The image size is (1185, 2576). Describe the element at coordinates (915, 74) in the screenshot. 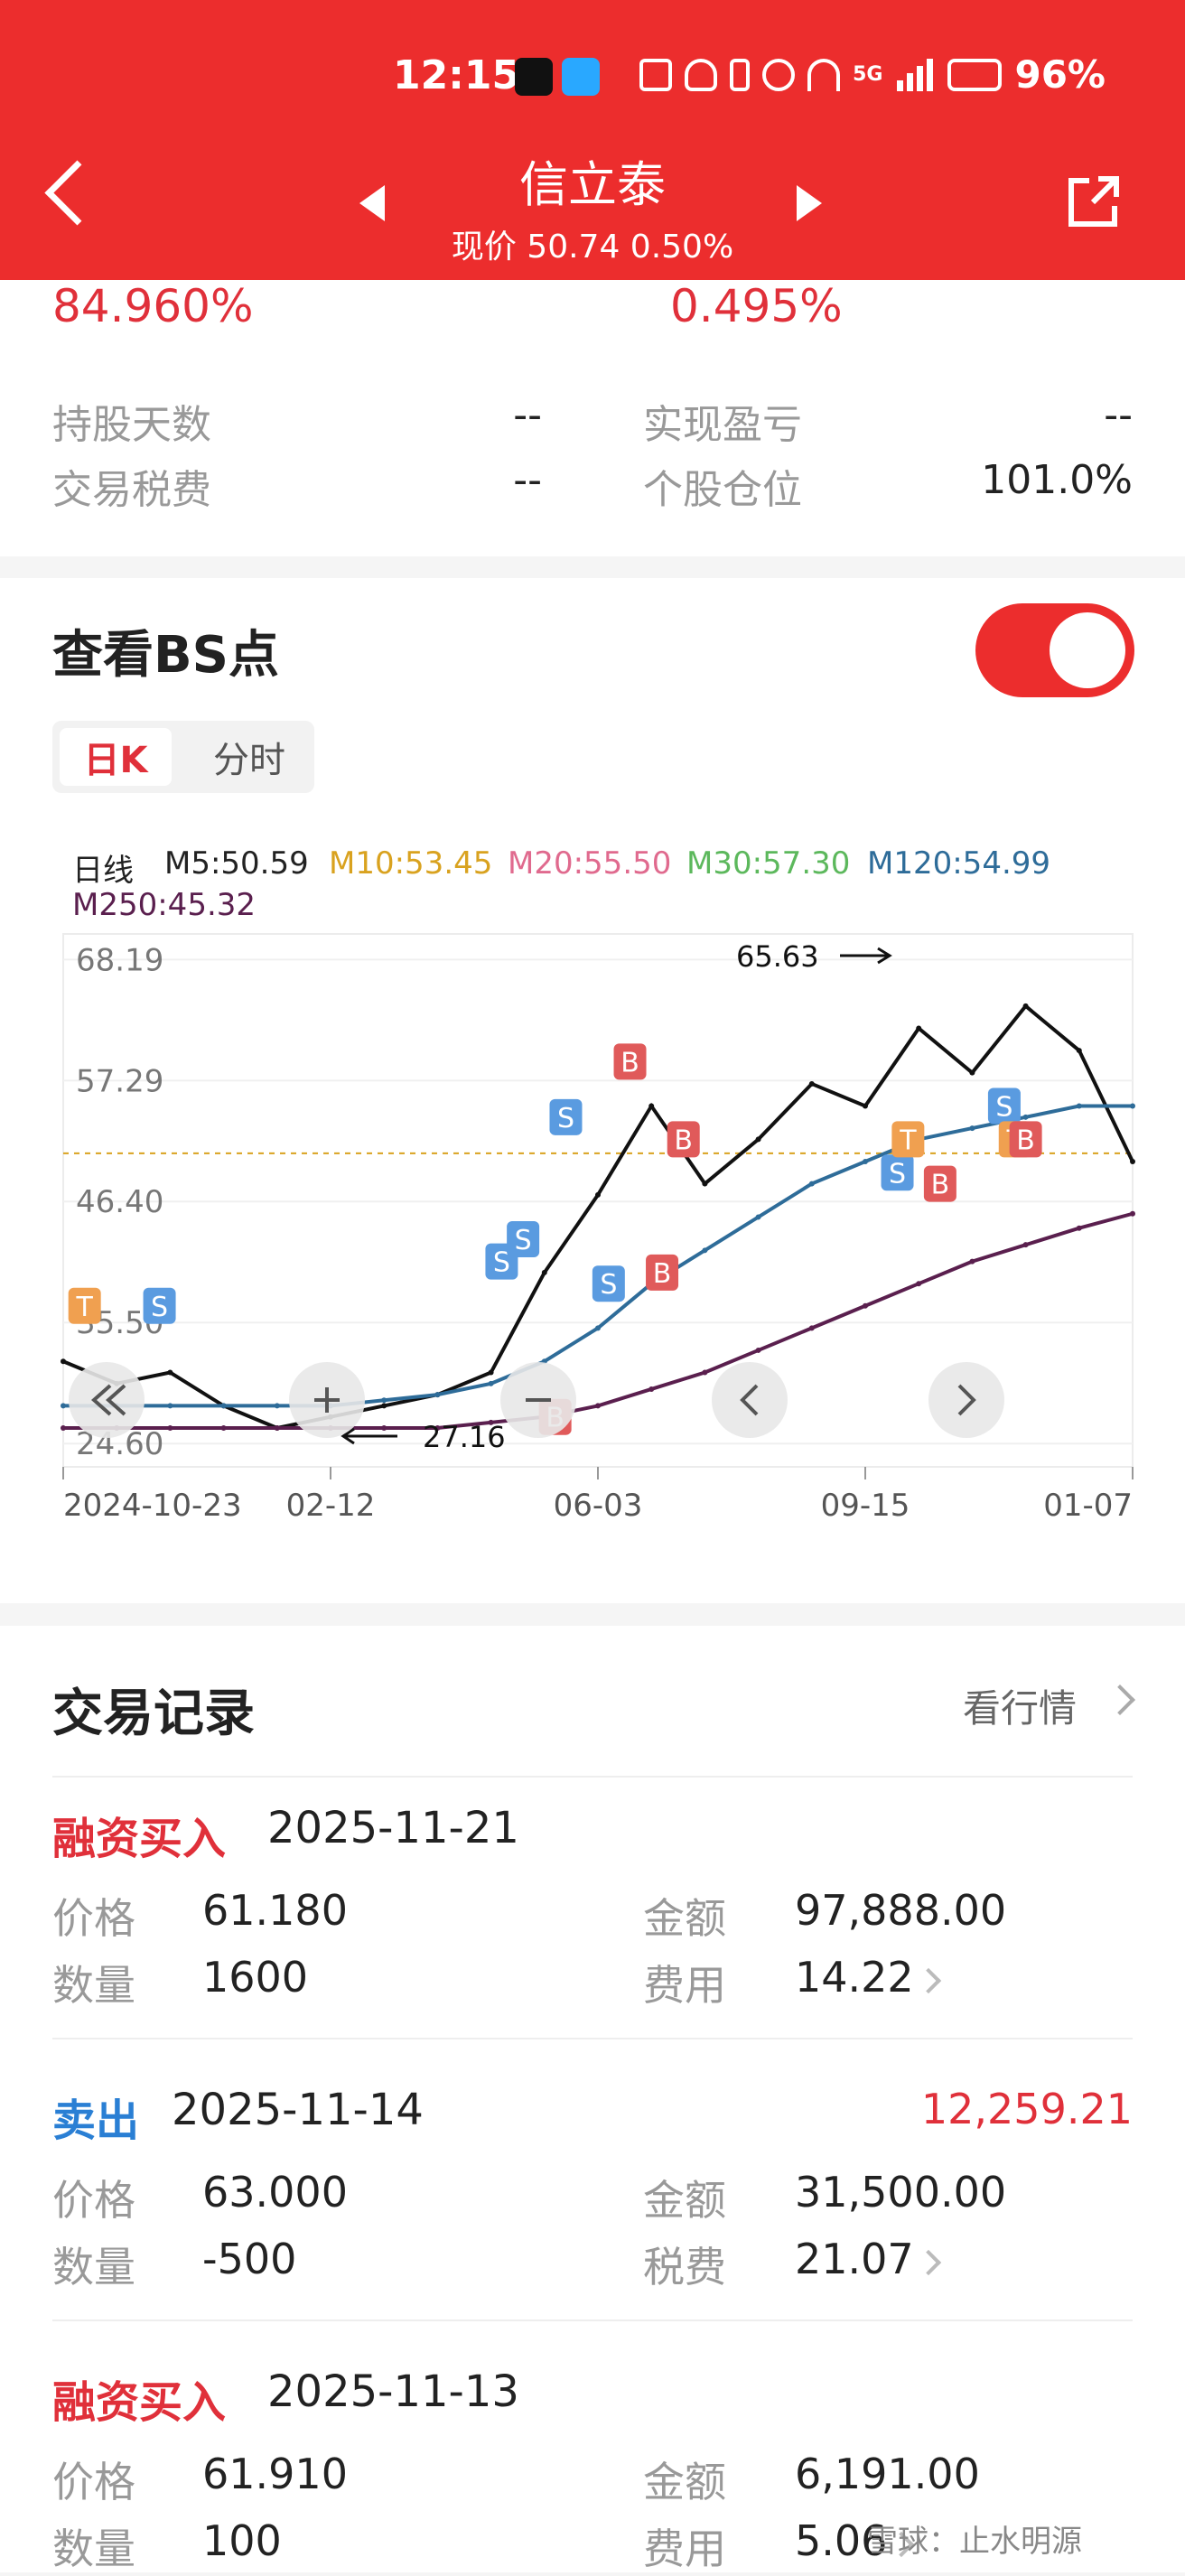

I see `signal-icon` at that location.